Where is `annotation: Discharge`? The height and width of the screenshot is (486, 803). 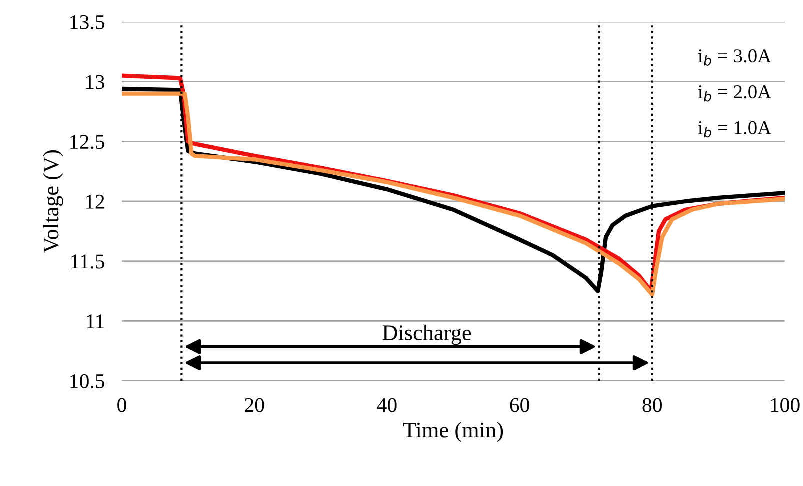
annotation: Discharge is located at coordinates (427, 335).